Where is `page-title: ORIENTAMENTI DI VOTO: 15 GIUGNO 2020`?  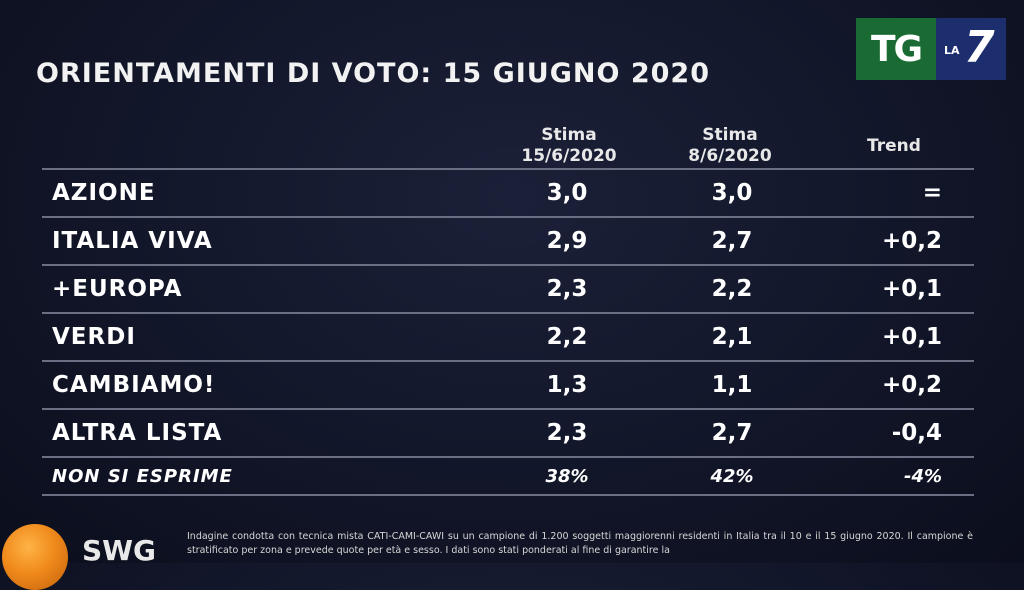
page-title: ORIENTAMENTI DI VOTO: 15 GIUGNO 2020 is located at coordinates (373, 73).